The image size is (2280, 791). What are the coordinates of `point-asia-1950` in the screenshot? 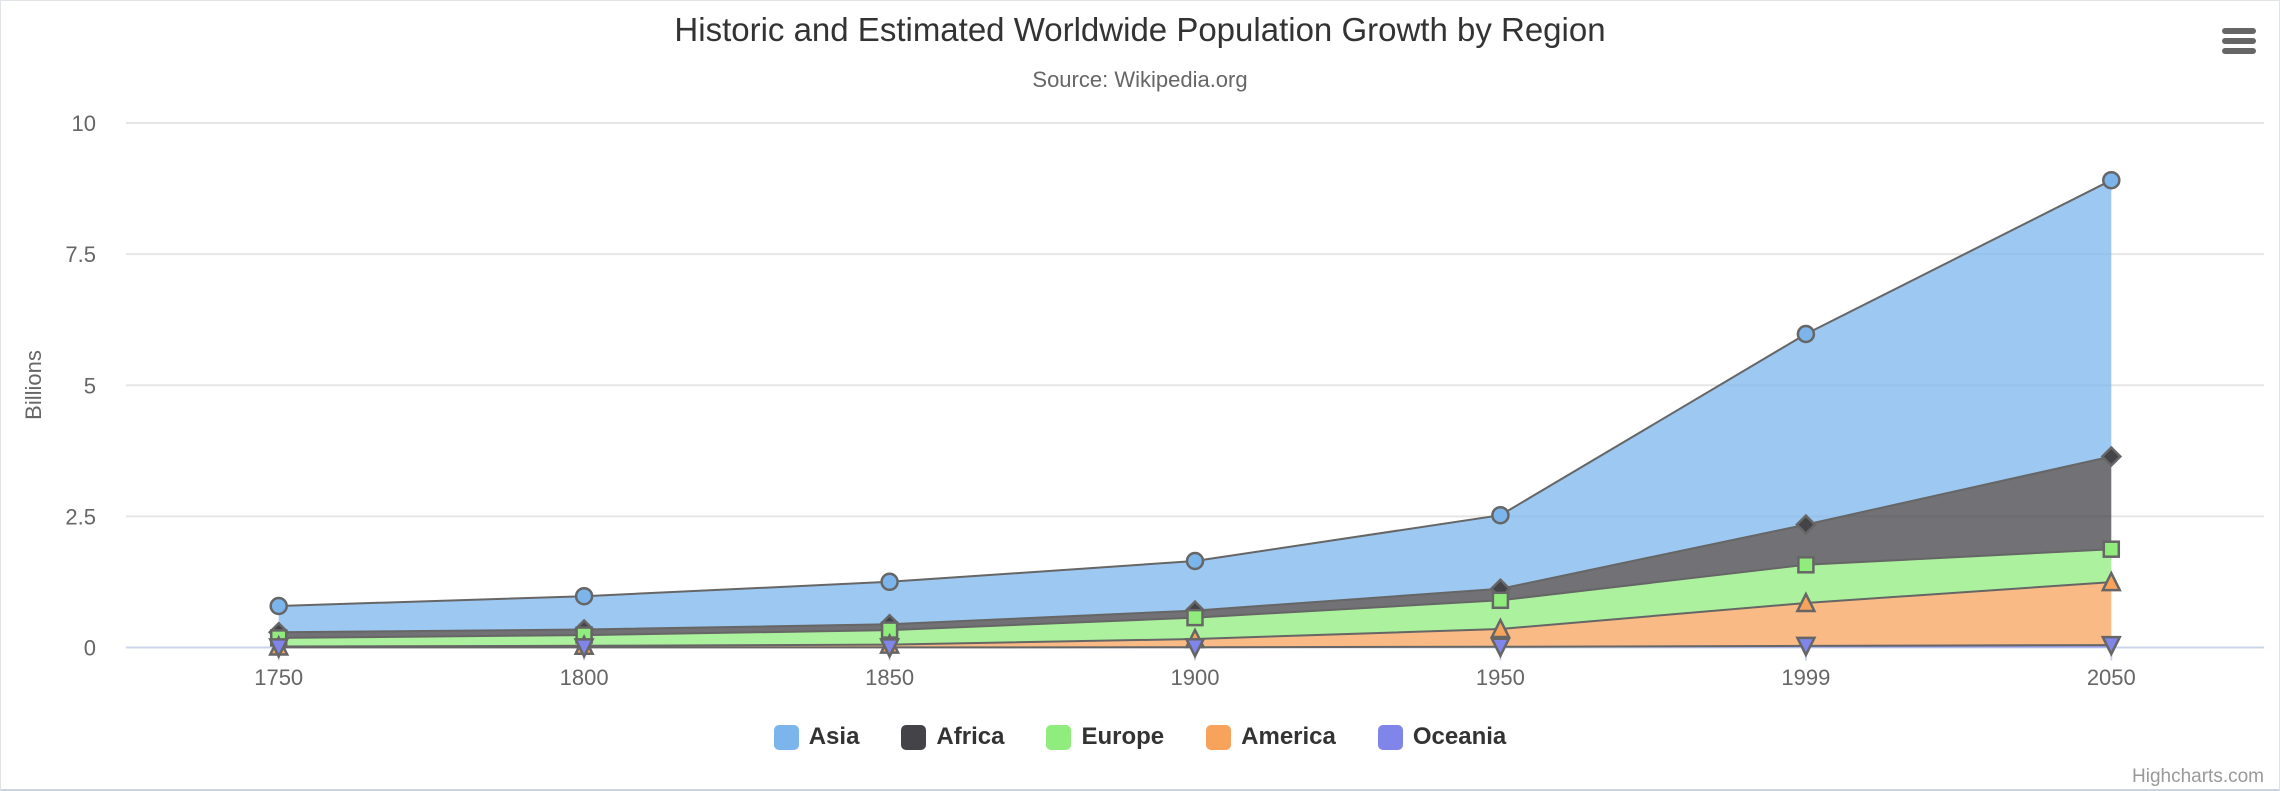 It's located at (1500, 515).